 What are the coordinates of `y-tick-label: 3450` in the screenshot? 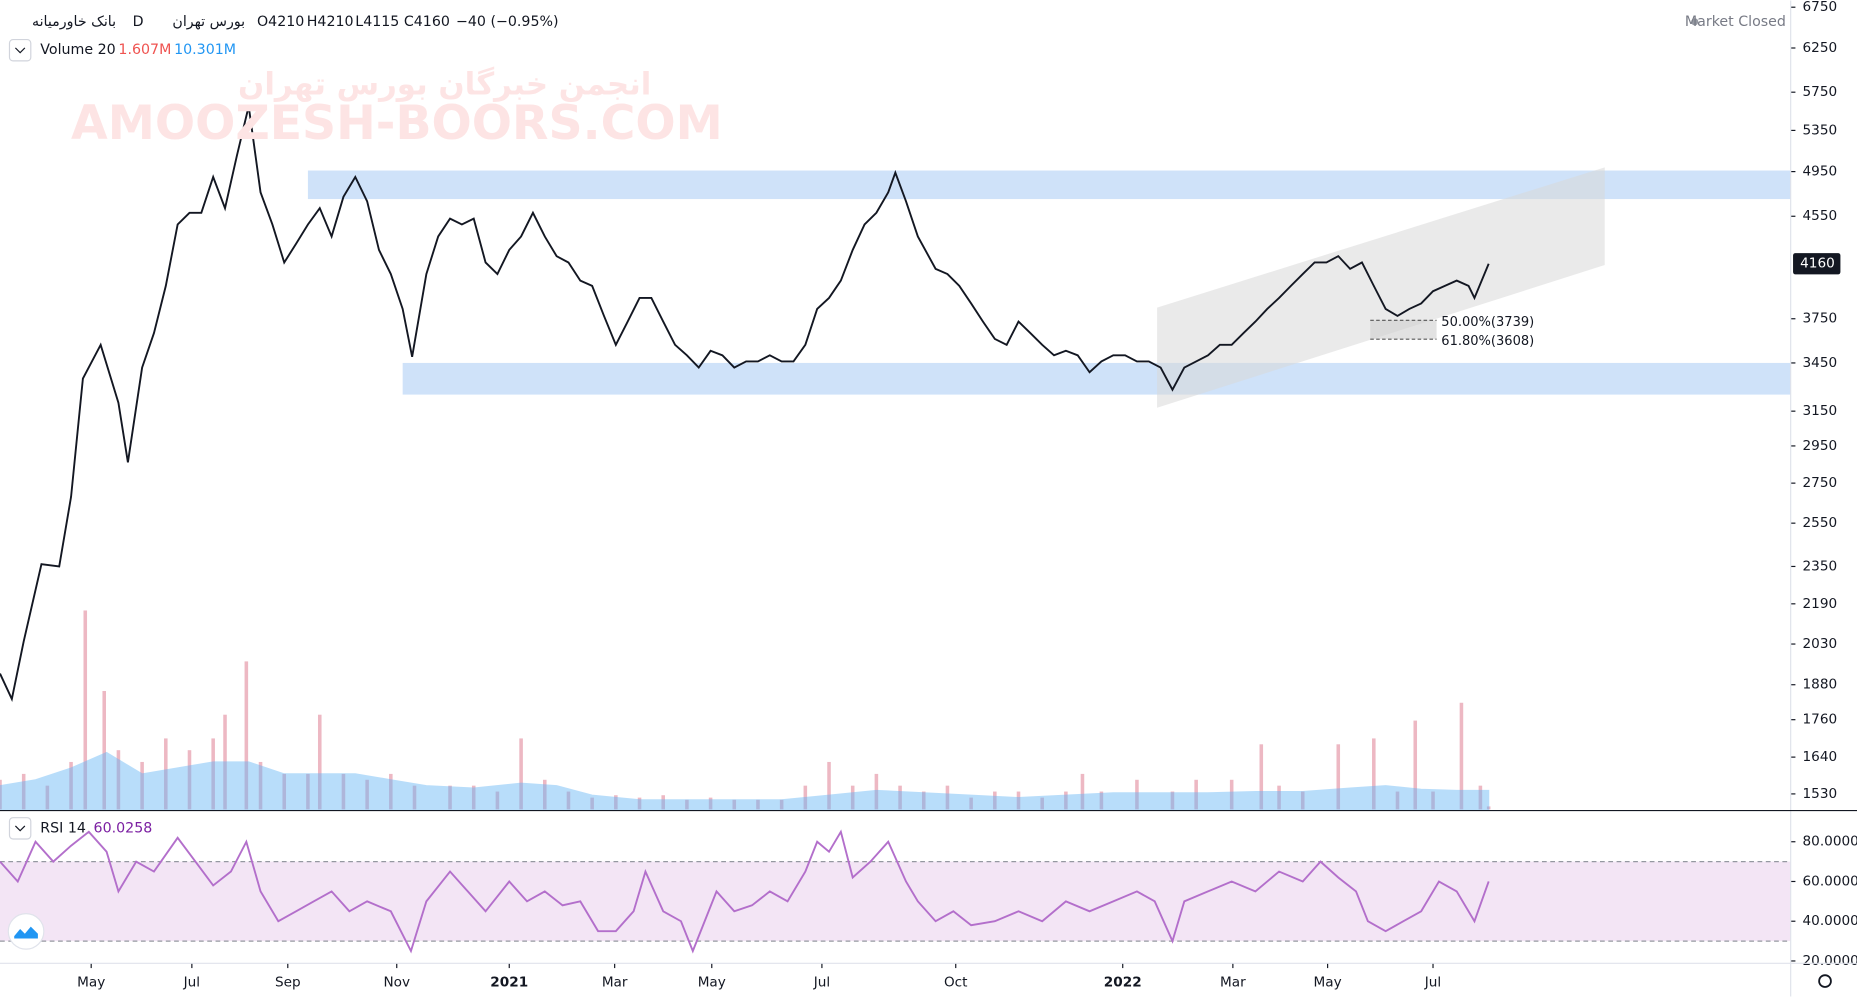 It's located at (1820, 363).